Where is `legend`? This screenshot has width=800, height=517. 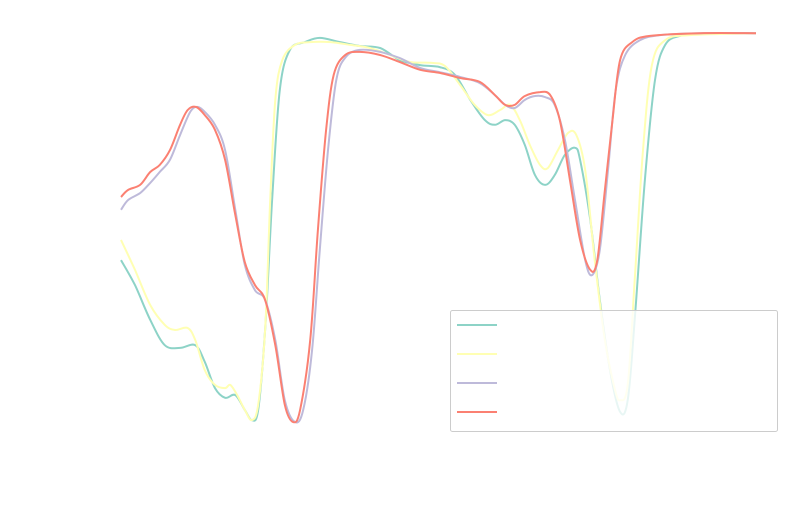
legend is located at coordinates (614, 371).